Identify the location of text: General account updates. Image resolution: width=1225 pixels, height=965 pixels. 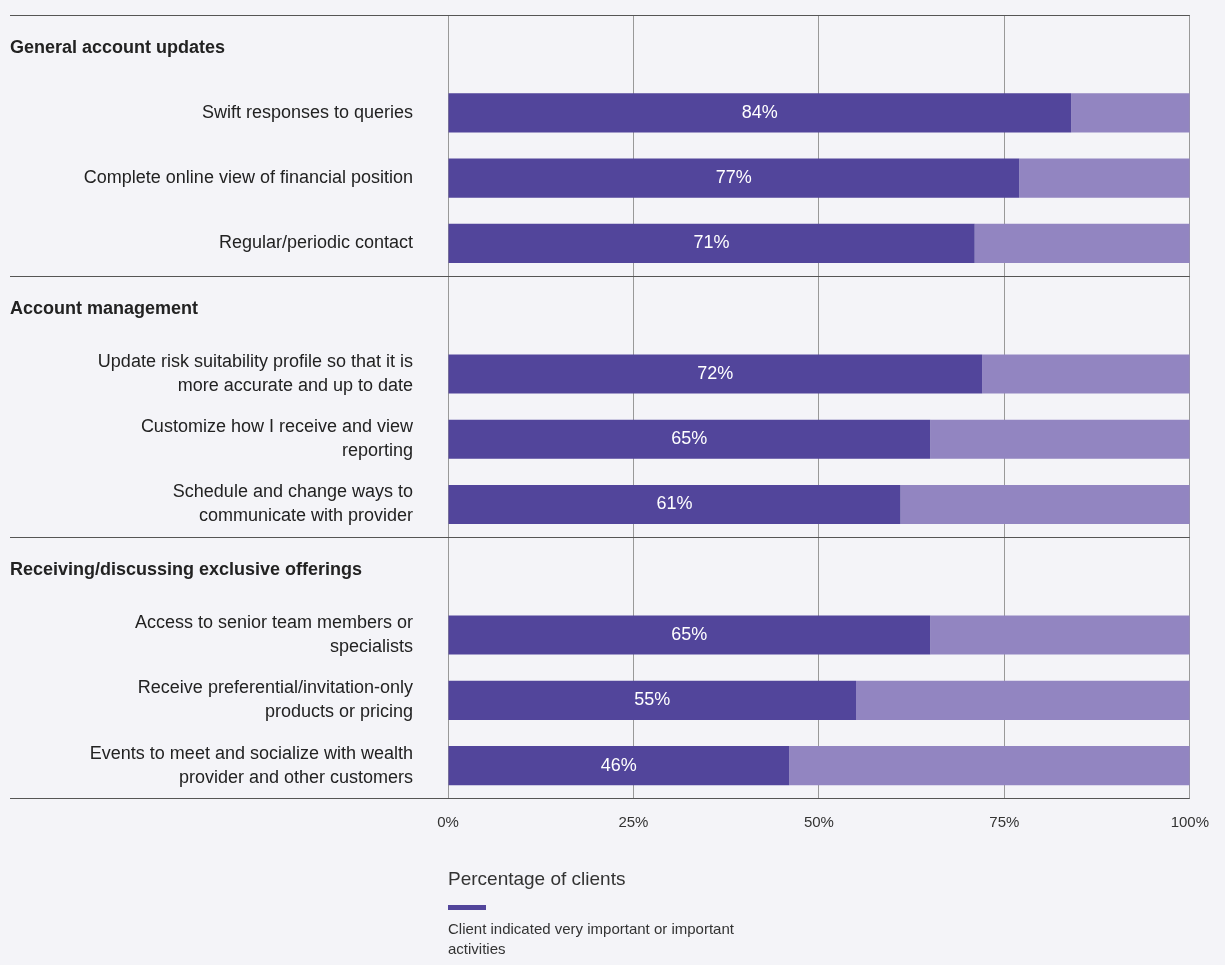
(118, 46).